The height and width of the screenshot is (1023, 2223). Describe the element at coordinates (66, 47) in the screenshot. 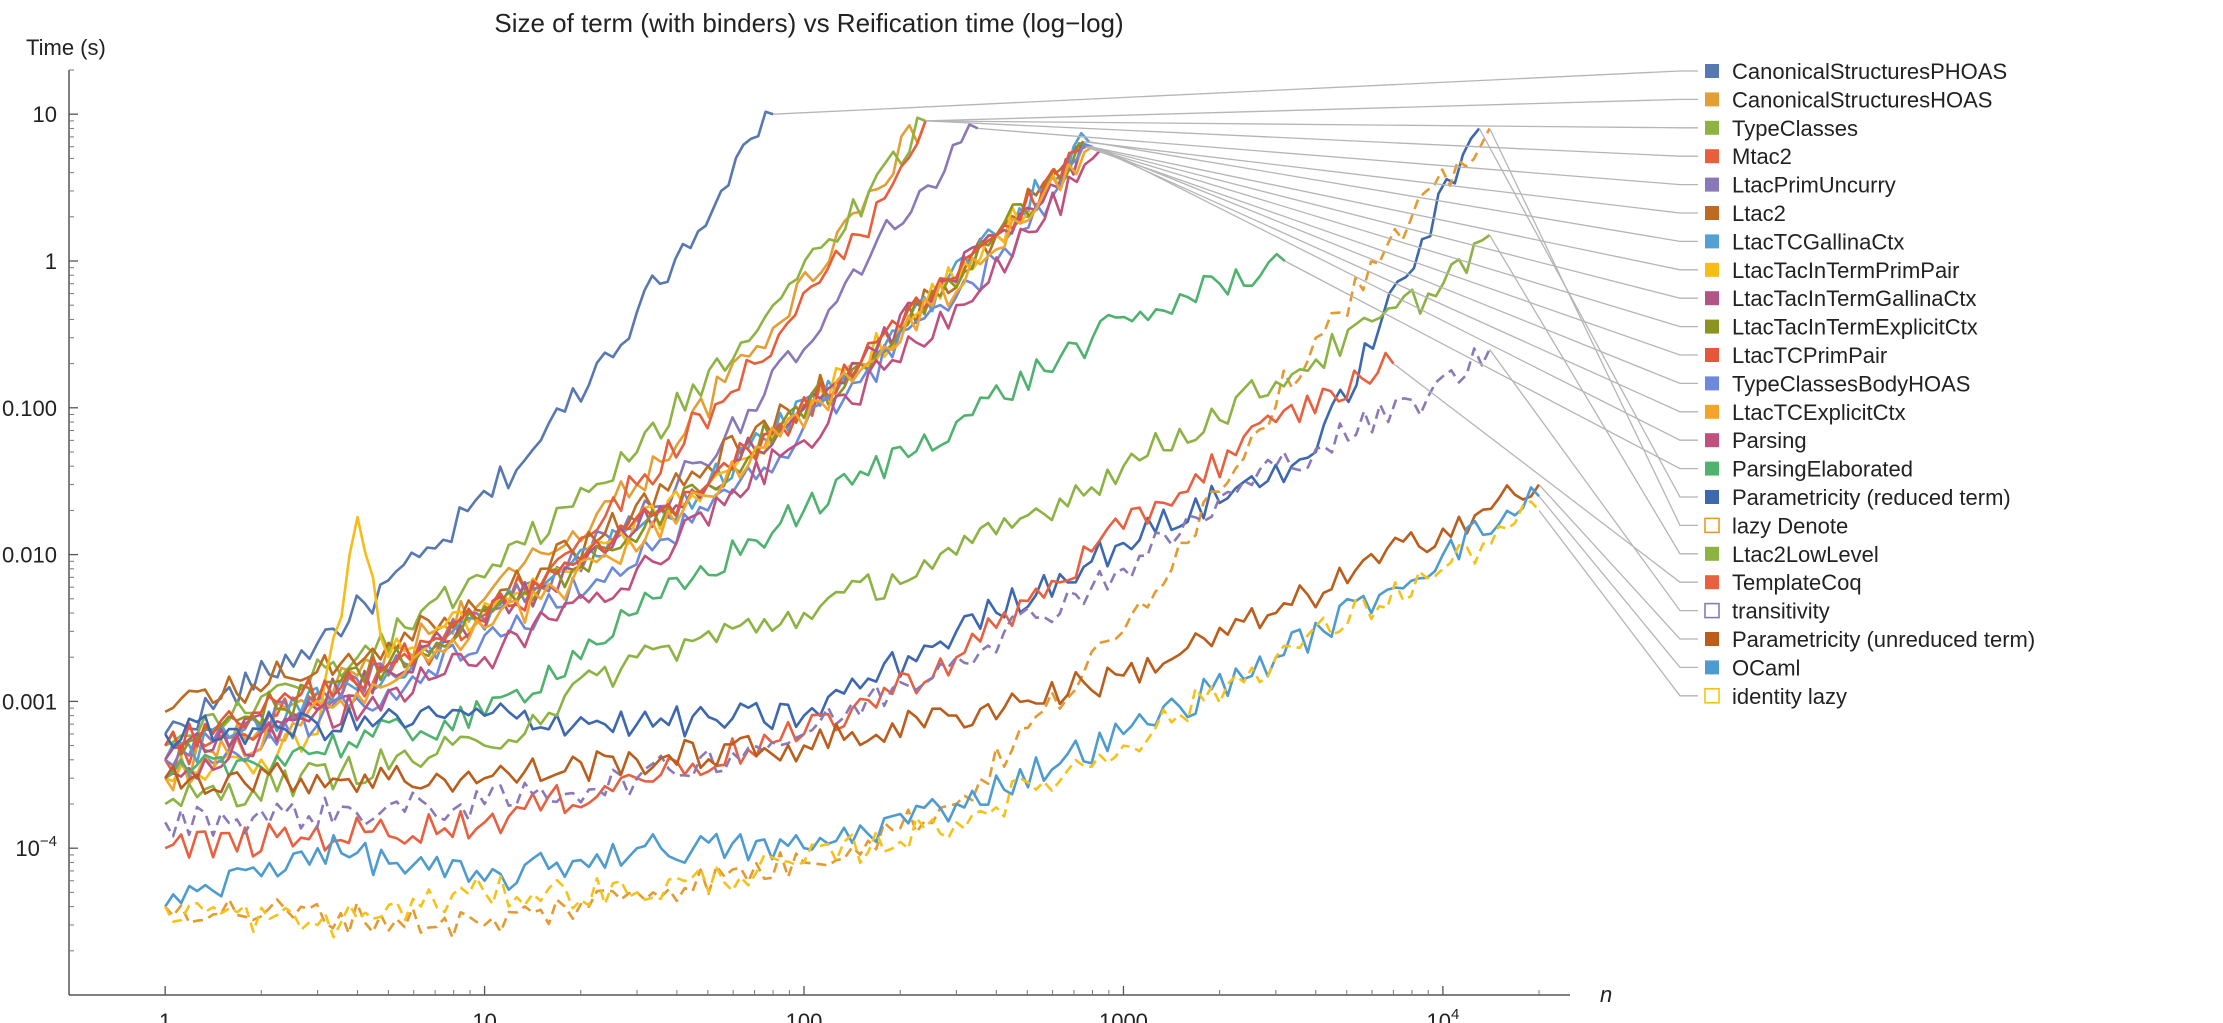

I see `y-axis-label: Time (s)` at that location.